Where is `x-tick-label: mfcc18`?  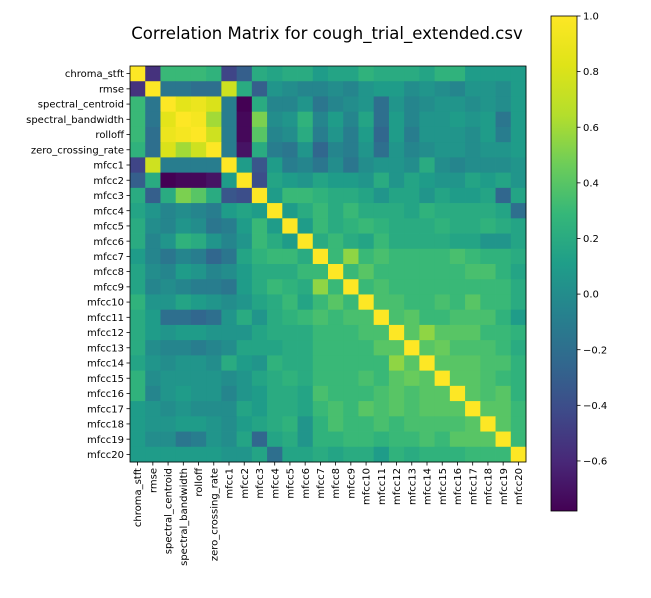 x-tick-label: mfcc18 is located at coordinates (489, 486).